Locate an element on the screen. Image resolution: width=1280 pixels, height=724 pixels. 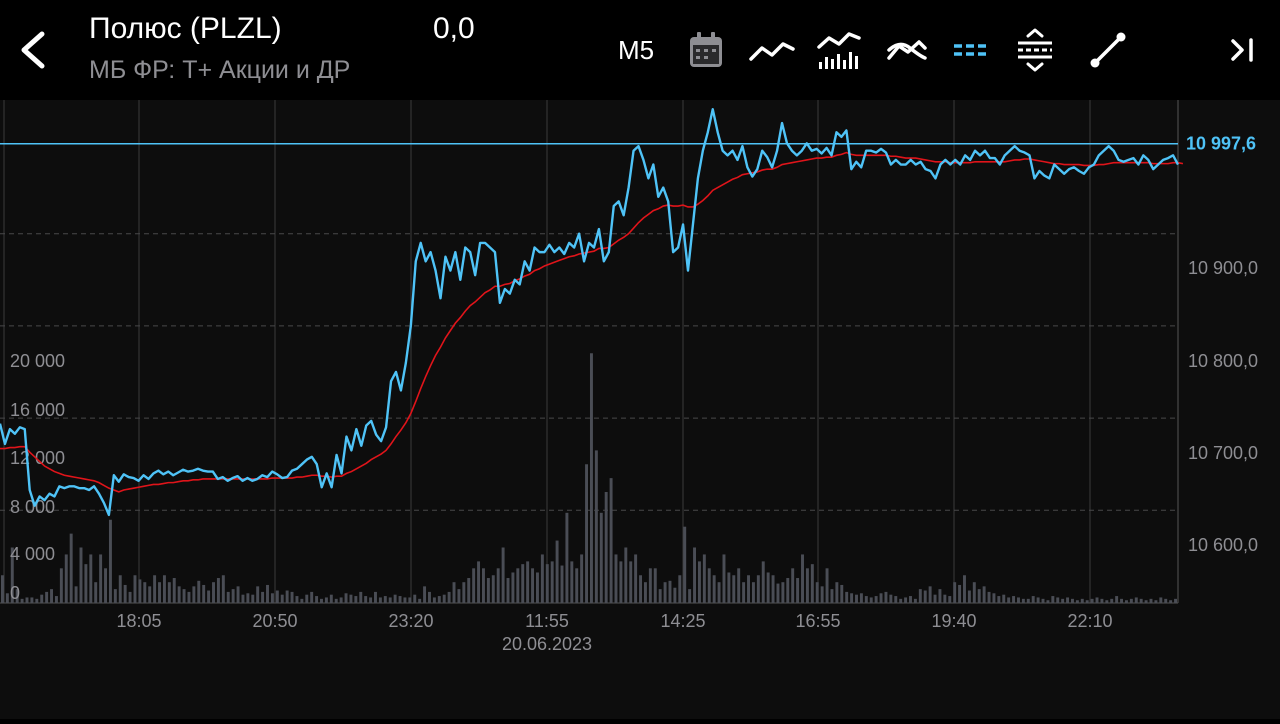
price-change: 0,0 is located at coordinates (454, 28).